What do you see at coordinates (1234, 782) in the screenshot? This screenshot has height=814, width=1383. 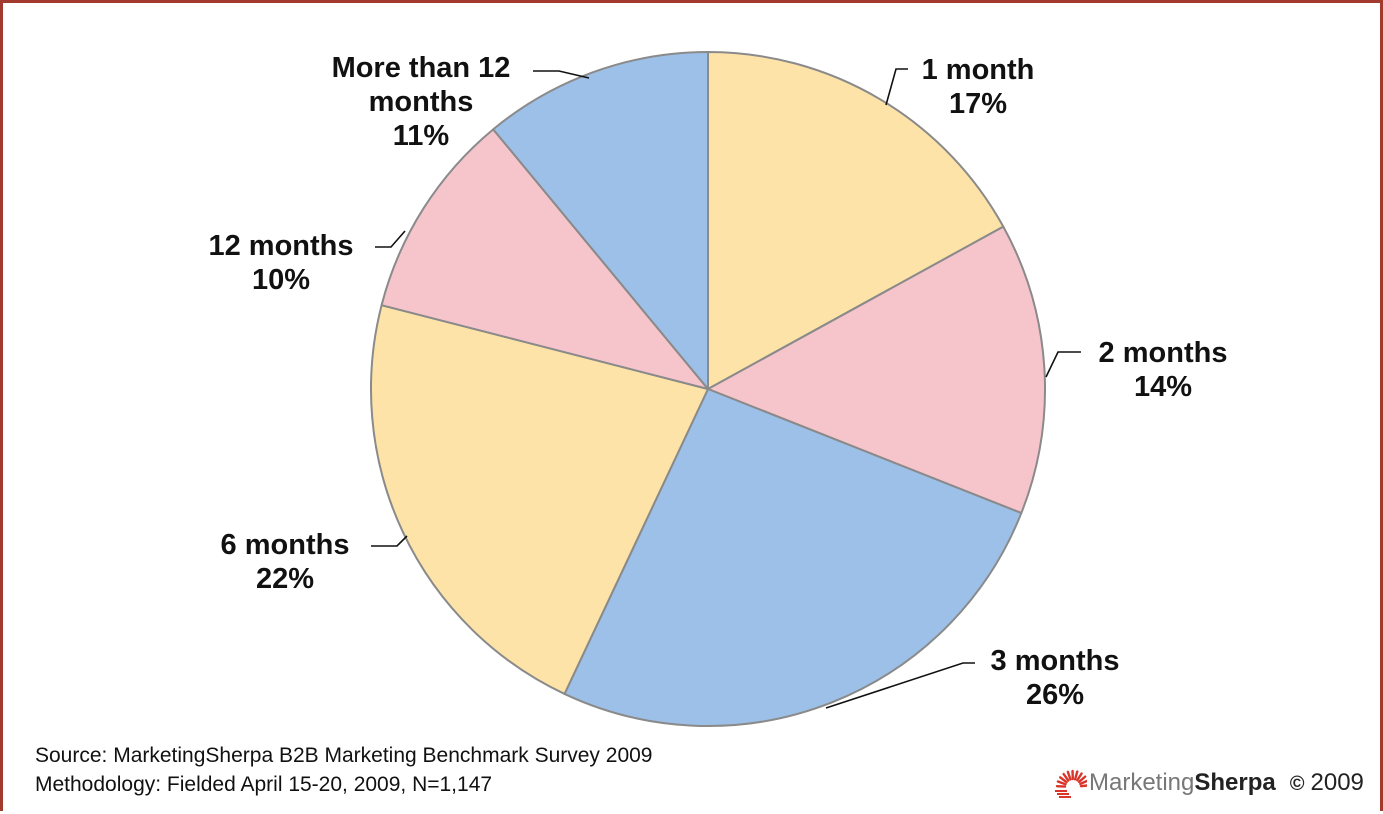 I see `brand-name-bold: Sherpa` at bounding box center [1234, 782].